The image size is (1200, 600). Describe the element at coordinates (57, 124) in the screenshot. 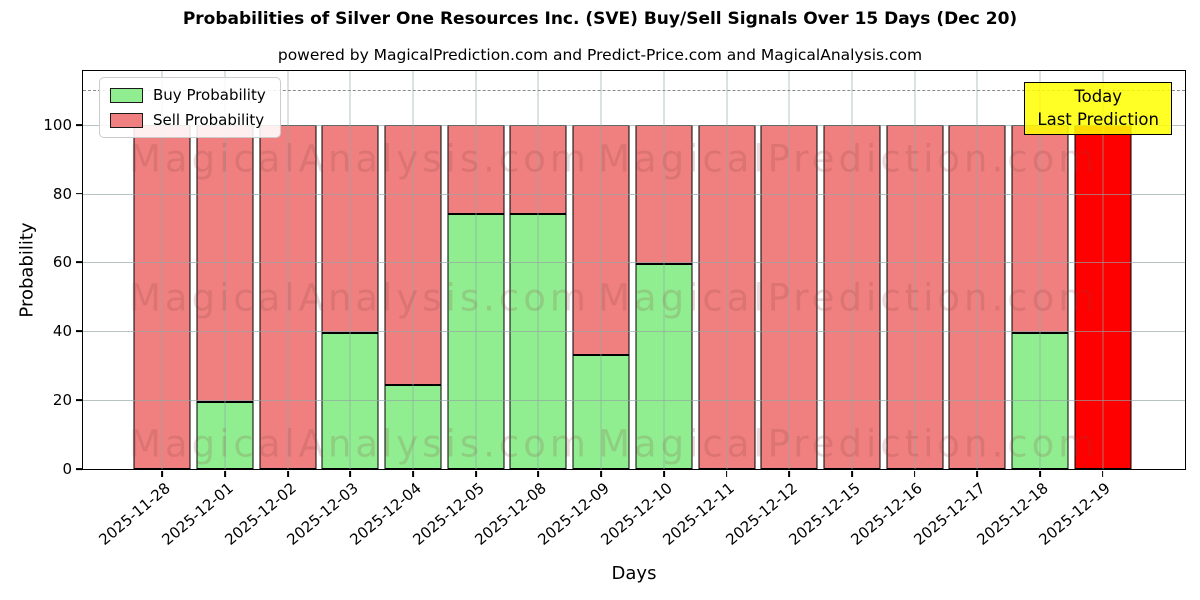

I see `y-tick-label: 100` at that location.